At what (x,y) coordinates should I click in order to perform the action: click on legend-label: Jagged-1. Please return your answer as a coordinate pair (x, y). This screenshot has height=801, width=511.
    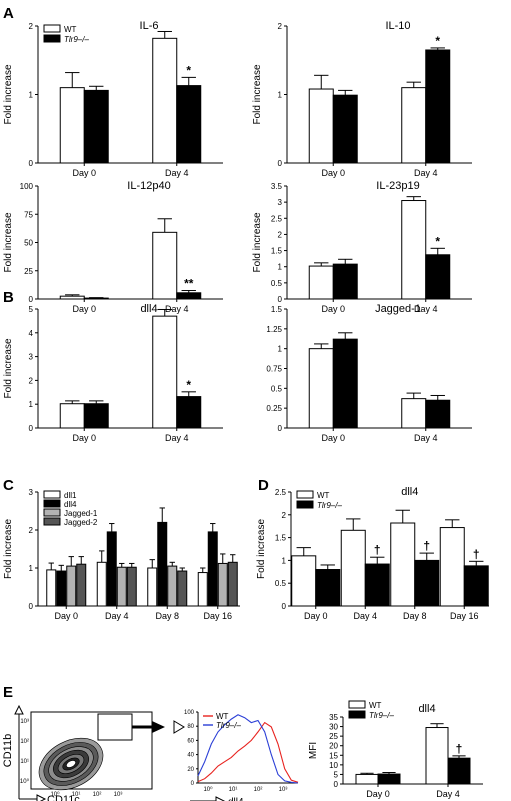
    Looking at the image, I should click on (81, 513).